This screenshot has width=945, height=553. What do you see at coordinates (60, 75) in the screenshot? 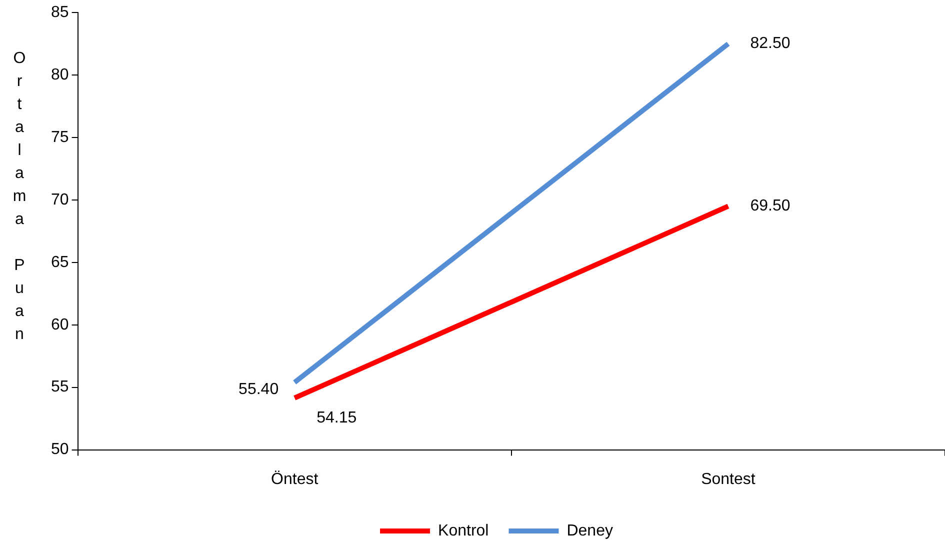
I see `y-tick-label: 80` at bounding box center [60, 75].